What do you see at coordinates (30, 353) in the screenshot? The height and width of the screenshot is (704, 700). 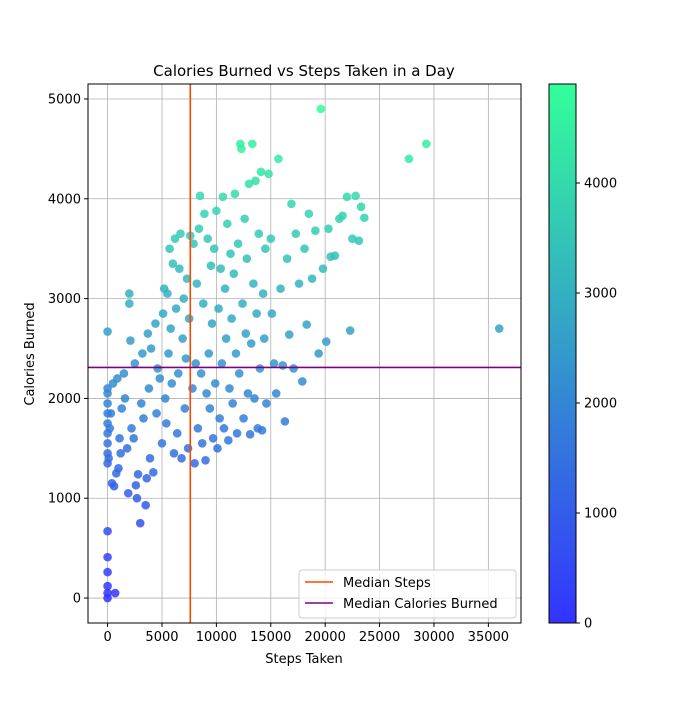 I see `y-axis-label: Calories Burned` at bounding box center [30, 353].